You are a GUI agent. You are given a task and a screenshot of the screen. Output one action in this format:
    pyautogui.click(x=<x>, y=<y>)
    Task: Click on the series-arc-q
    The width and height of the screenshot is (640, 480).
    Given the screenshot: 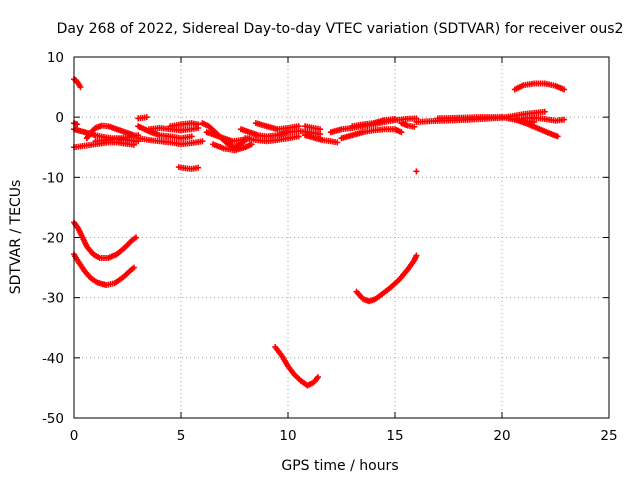 What is the action you would take?
    pyautogui.click(x=277, y=126)
    